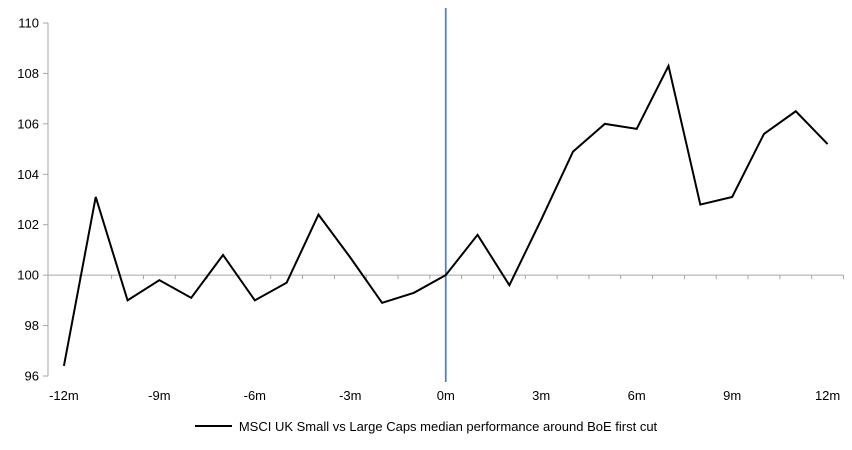  I want to click on y-axis-label: 104, so click(28, 174).